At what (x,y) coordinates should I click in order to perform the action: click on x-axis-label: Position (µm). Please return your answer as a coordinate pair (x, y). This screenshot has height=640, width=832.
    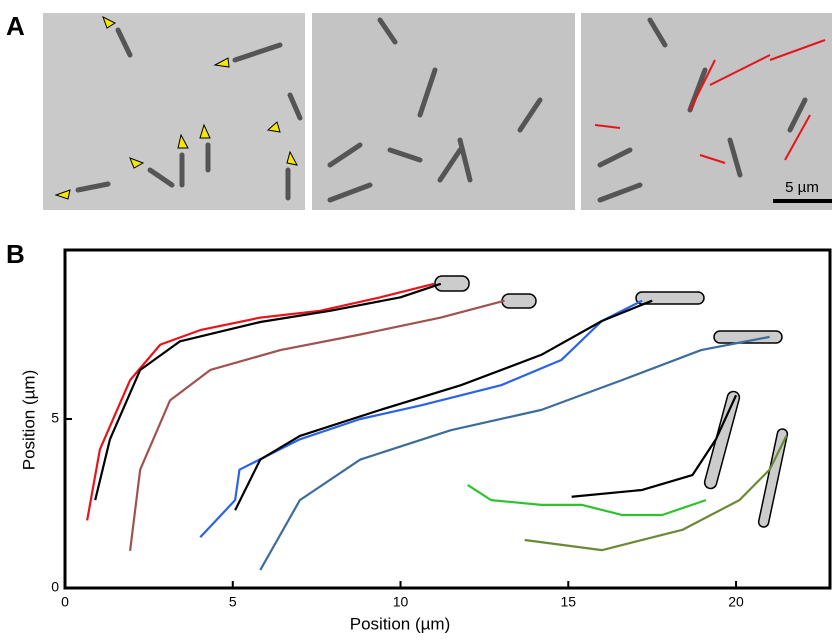
    Looking at the image, I should click on (400, 623).